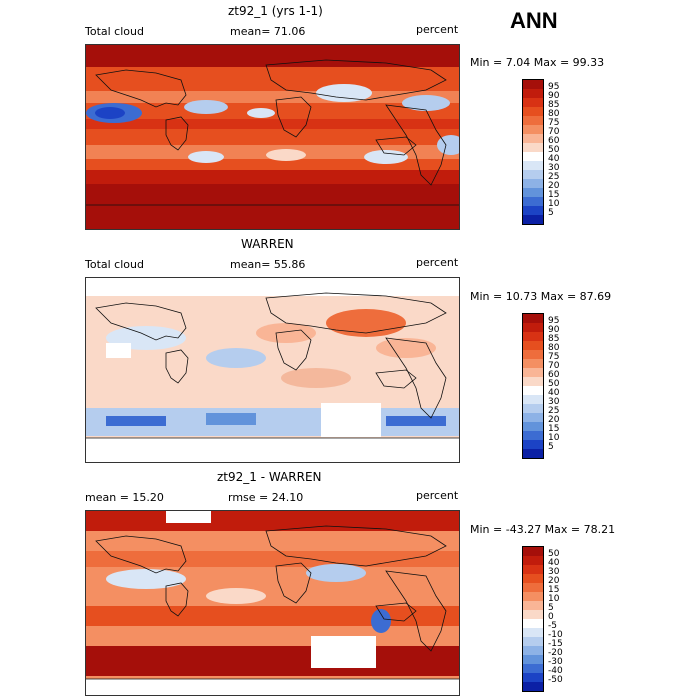 The image size is (700, 700). What do you see at coordinates (555, 662) in the screenshot?
I see `colorbar-label: -30` at bounding box center [555, 662].